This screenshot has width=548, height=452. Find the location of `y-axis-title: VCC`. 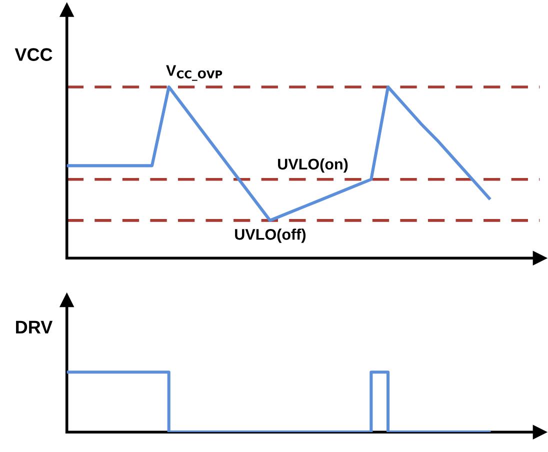

y-axis-title: VCC is located at coordinates (33, 54).